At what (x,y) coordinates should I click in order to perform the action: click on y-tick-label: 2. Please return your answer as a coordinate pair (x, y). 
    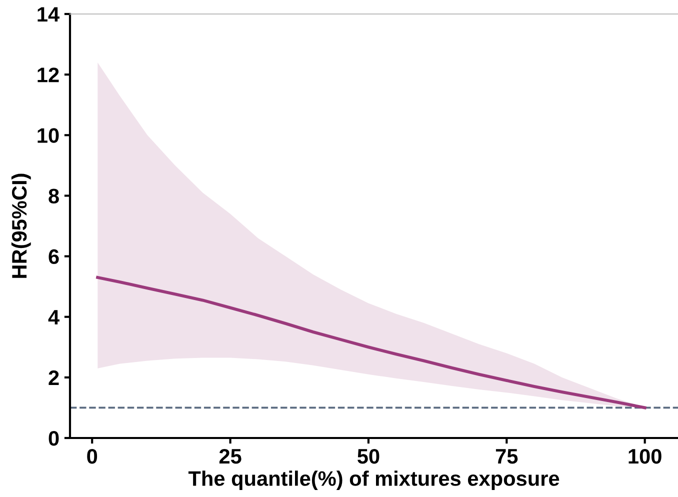
    Looking at the image, I should click on (53, 377).